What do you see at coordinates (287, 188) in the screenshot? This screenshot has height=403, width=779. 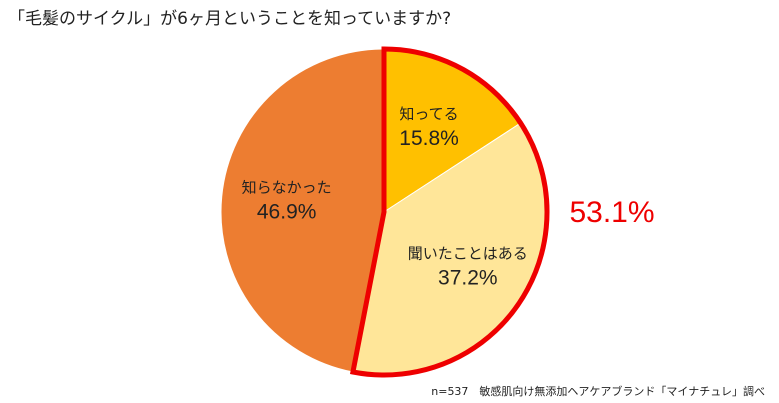 I see `slice-label: 知らなかった` at bounding box center [287, 188].